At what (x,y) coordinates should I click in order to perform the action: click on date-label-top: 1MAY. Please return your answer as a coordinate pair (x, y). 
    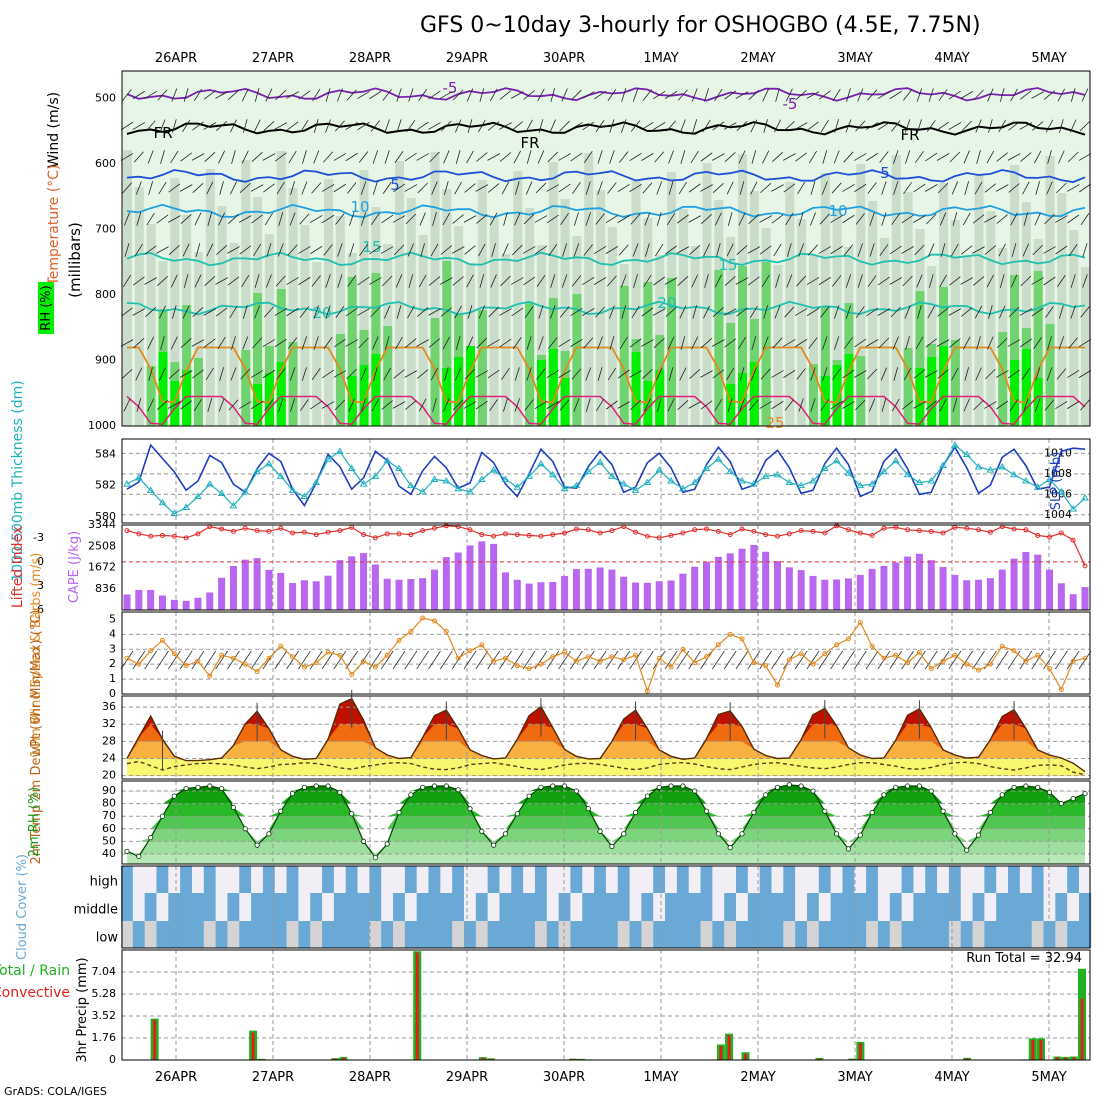
    Looking at the image, I should click on (660, 58).